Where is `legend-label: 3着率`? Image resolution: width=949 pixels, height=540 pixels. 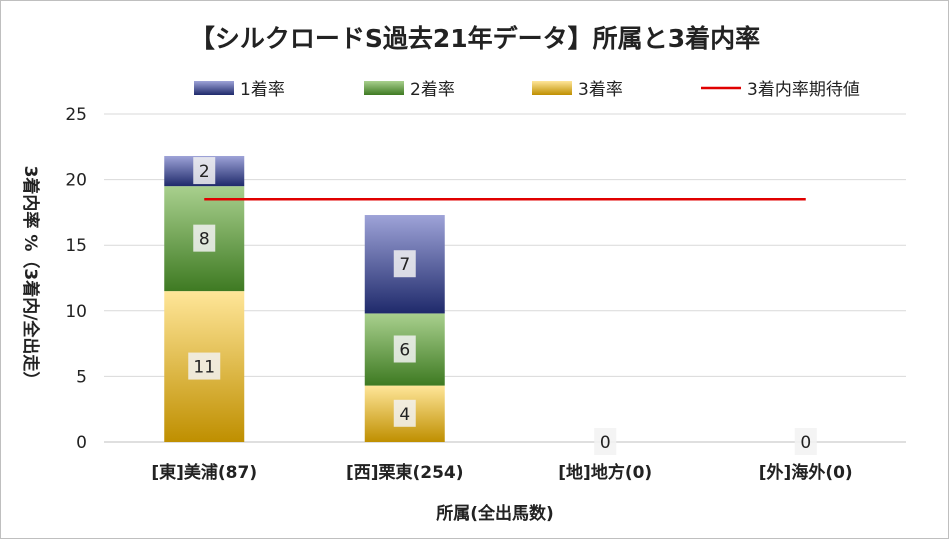
legend-label: 3着率 is located at coordinates (600, 90).